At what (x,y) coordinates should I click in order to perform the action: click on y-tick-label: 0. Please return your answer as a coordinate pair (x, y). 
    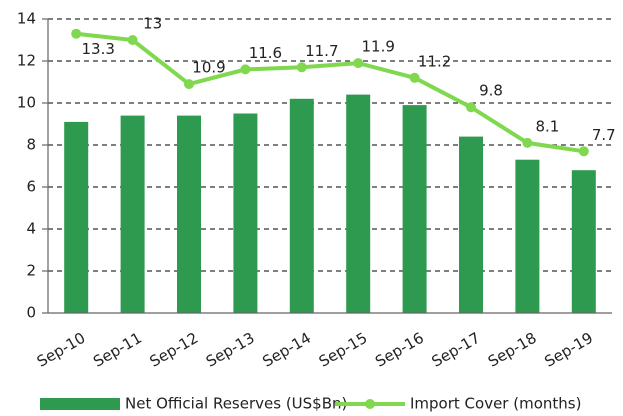
    Looking at the image, I should click on (31, 313).